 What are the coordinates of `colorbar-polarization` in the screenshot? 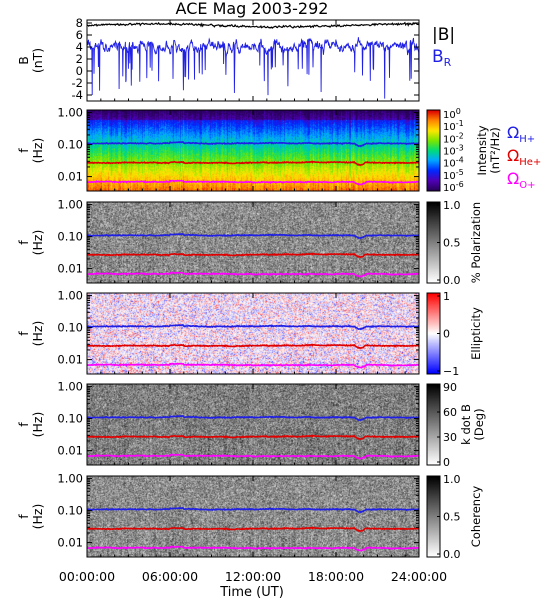 It's located at (433, 242).